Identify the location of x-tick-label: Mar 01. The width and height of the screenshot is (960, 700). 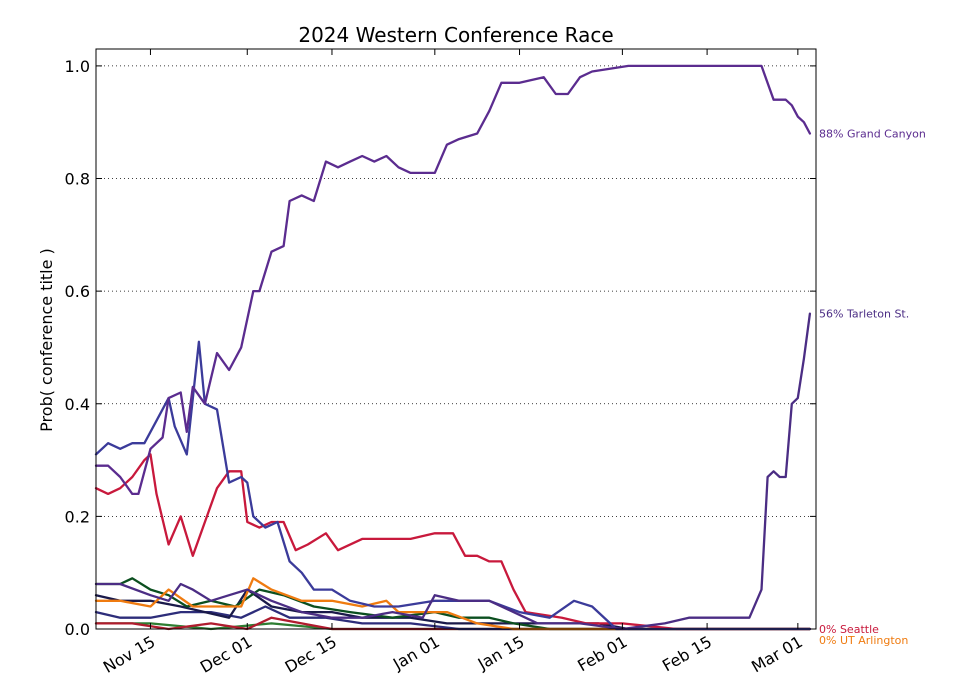
(777, 654).